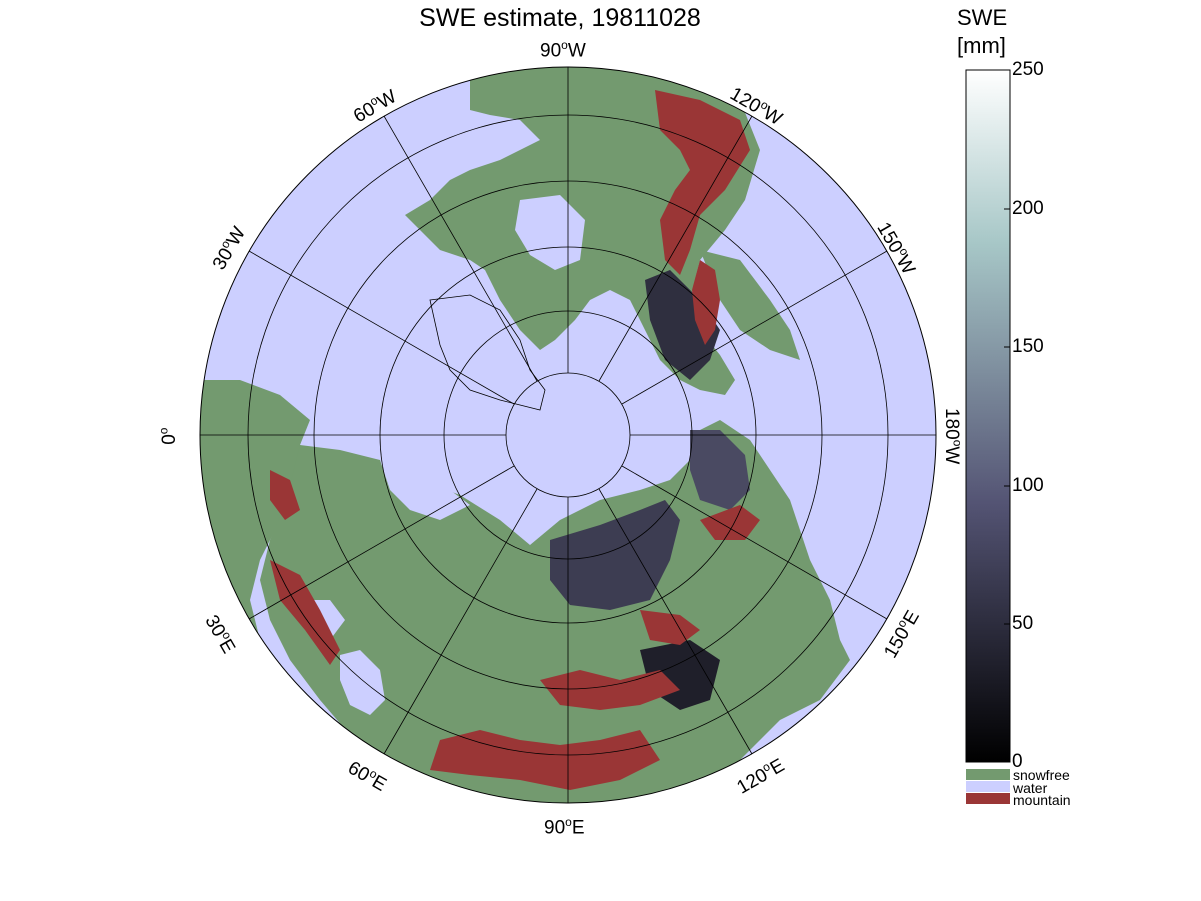 This screenshot has width=1201, height=901. Describe the element at coordinates (550, 232) in the screenshot. I see `hudson-bay` at that location.